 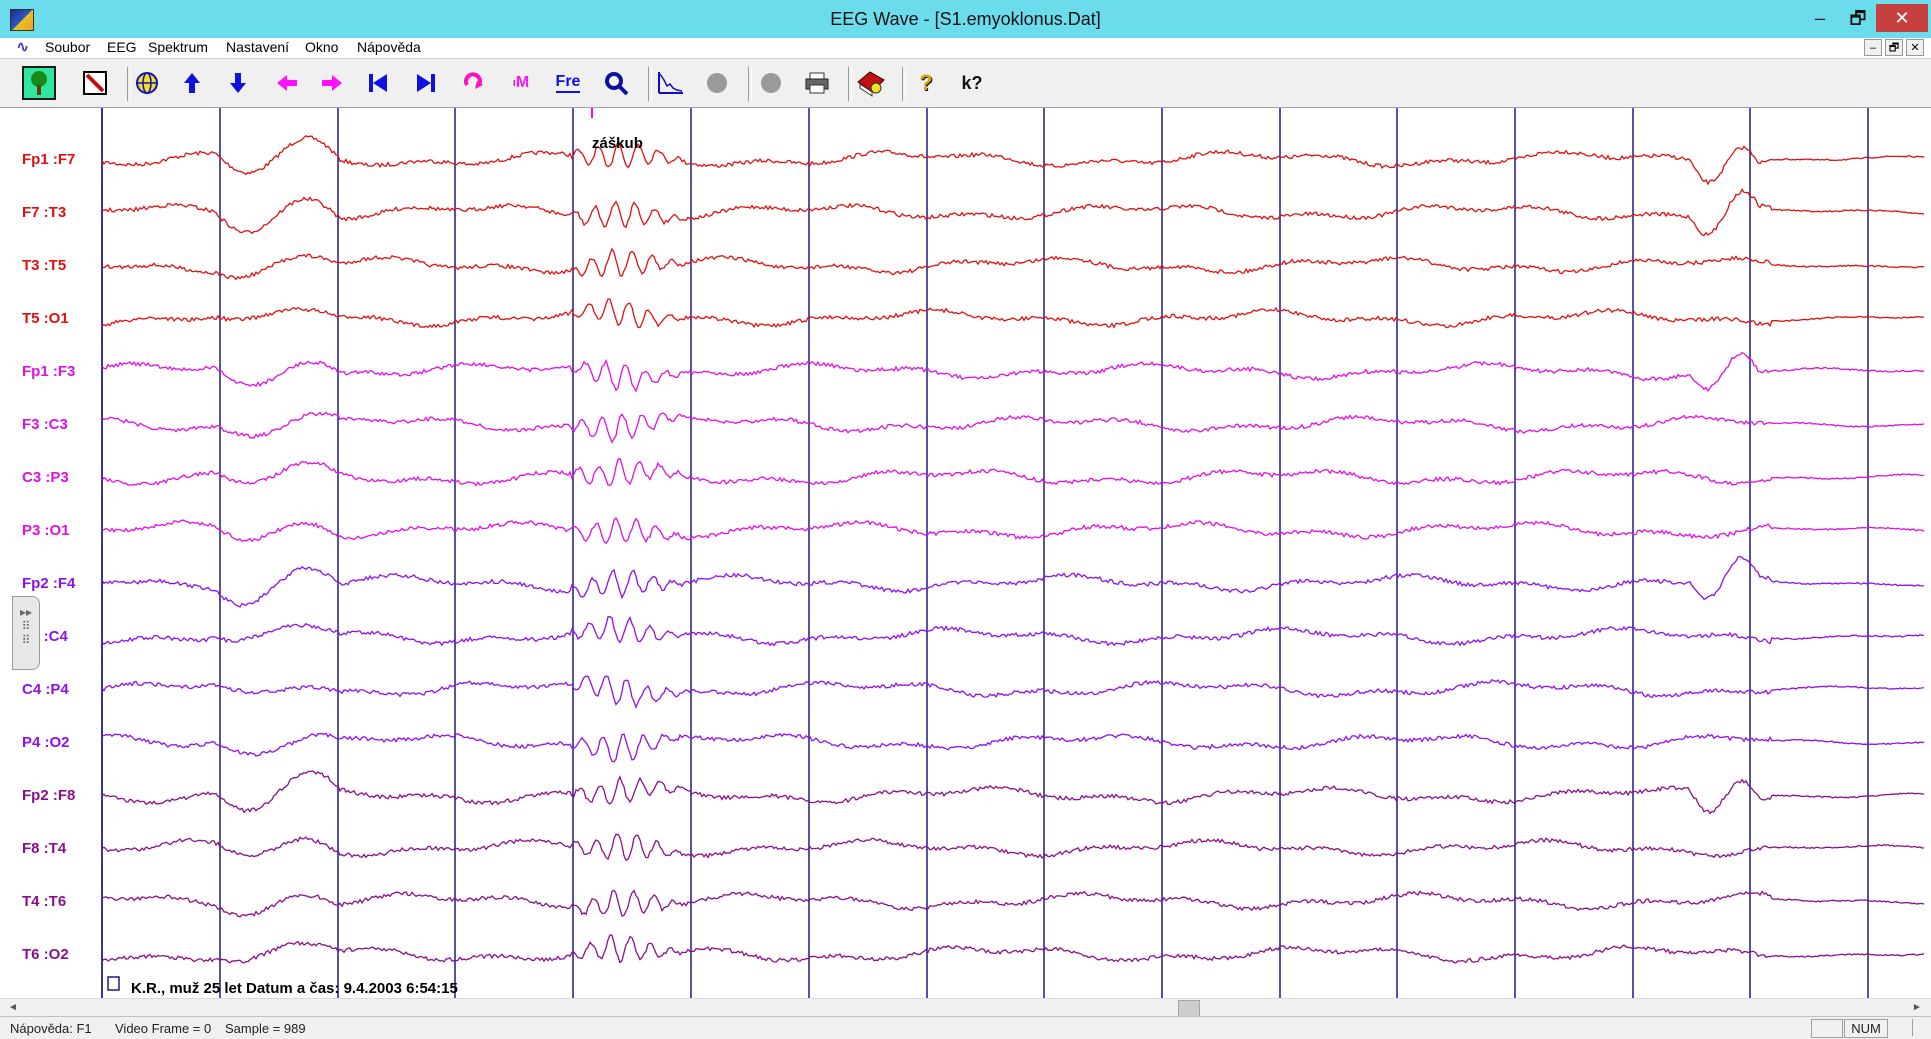 What do you see at coordinates (1919, 1027) in the screenshot?
I see `resize-grip-icon` at bounding box center [1919, 1027].